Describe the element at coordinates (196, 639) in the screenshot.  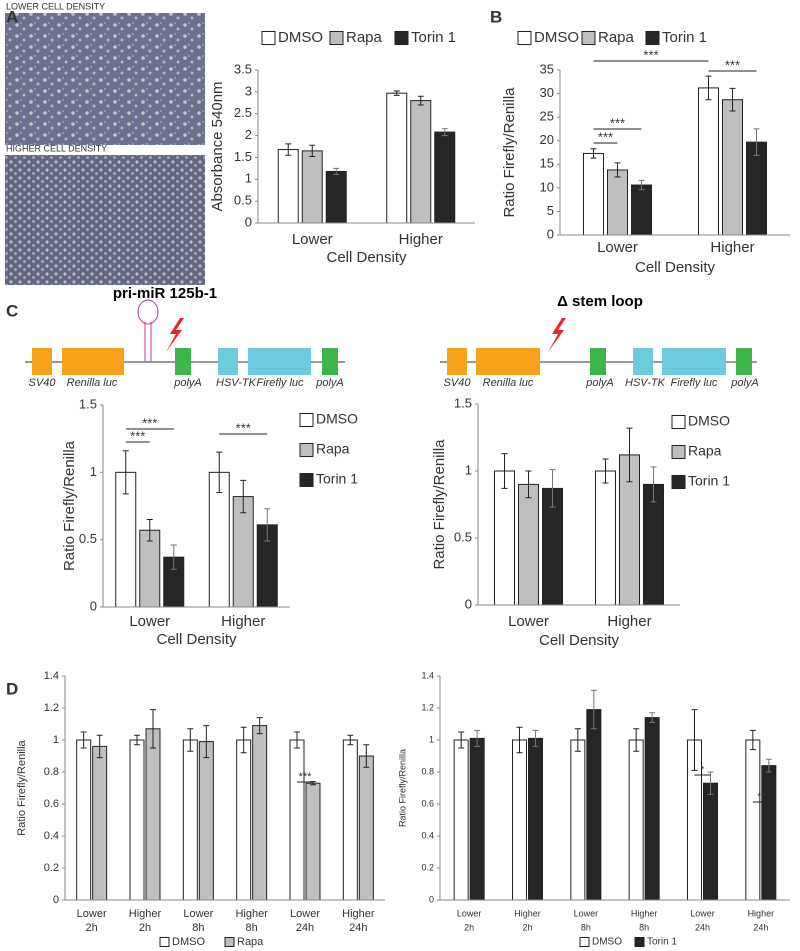
I see `x-axis-label: Cell Density` at that location.